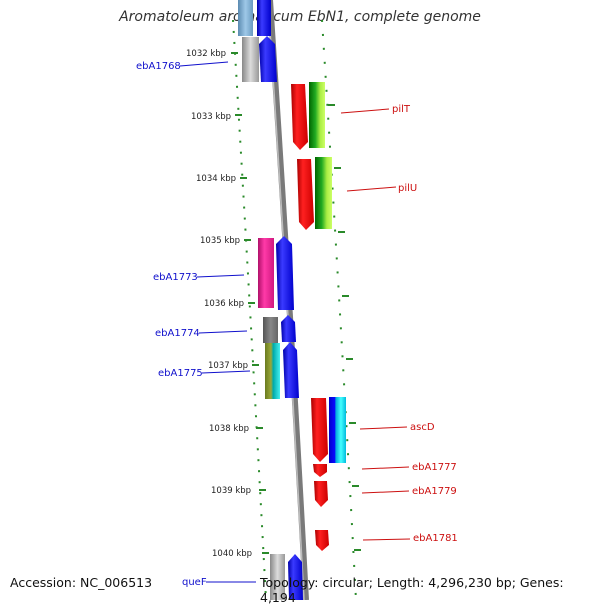  Describe the element at coordinates (434, 467) in the screenshot. I see `gene-label-ebA1777: ebA1777` at that location.